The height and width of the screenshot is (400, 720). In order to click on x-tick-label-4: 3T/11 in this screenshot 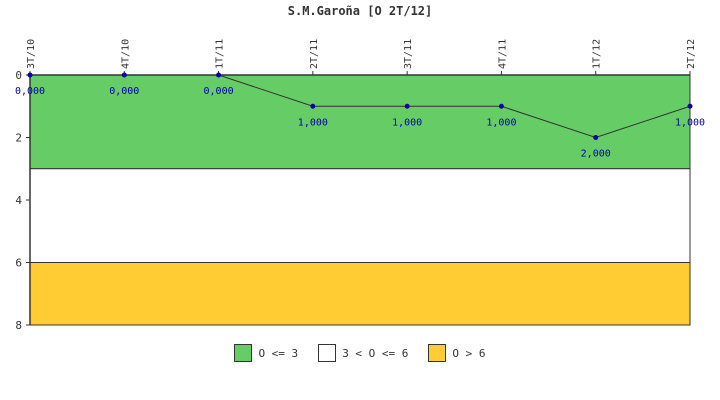, I will do `click(408, 54)`.